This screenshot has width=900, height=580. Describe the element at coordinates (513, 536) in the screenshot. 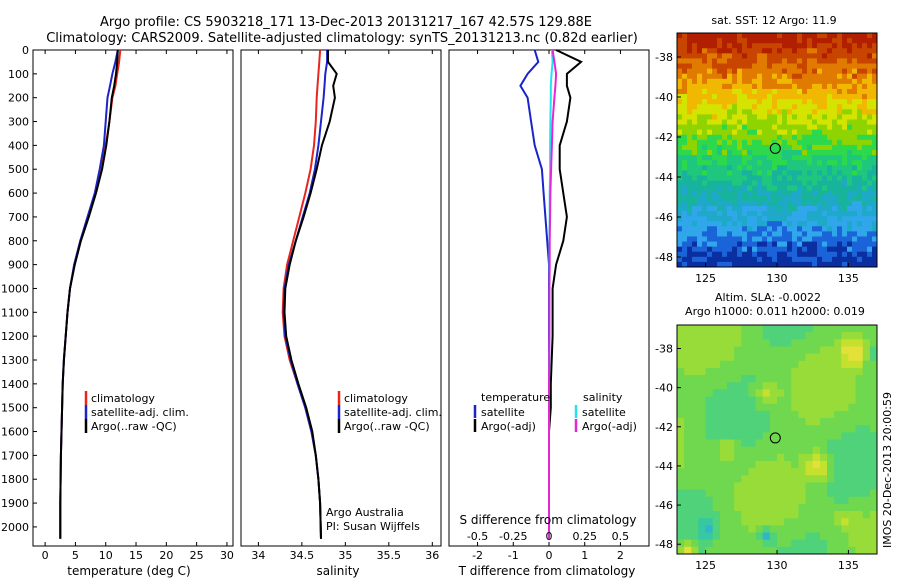

I see `x2-tick-label: -0.25` at that location.